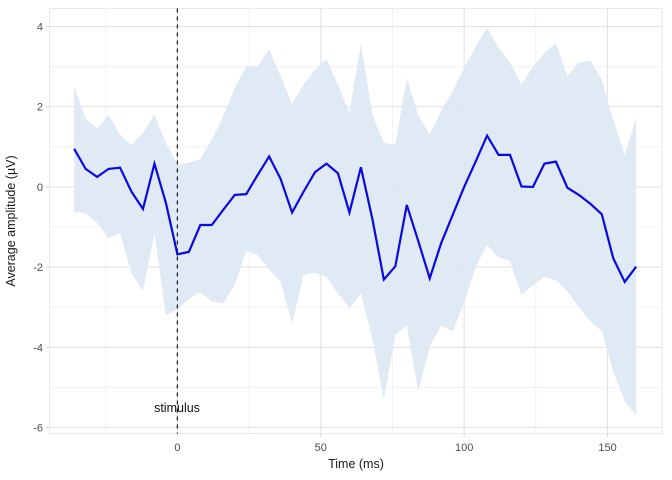 This screenshot has width=672, height=480. Describe the element at coordinates (38, 428) in the screenshot. I see `y-tick-label: -6` at that location.